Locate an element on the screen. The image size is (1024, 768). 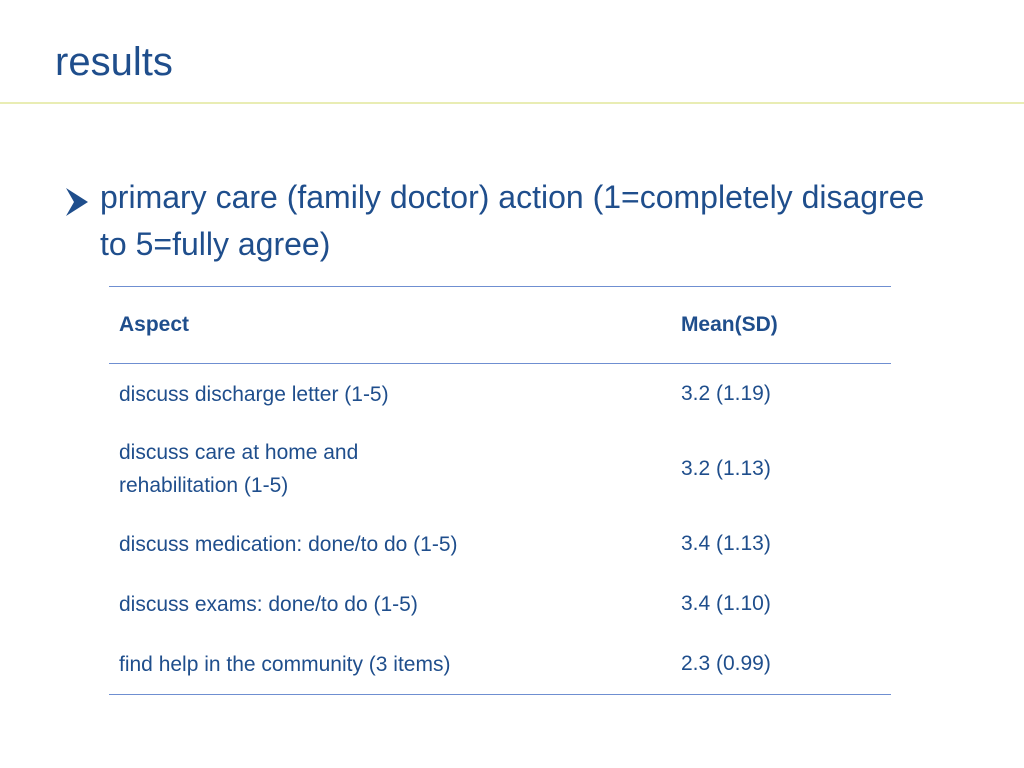
mean-sd-cell: 3.4 (1.10) is located at coordinates (725, 603).